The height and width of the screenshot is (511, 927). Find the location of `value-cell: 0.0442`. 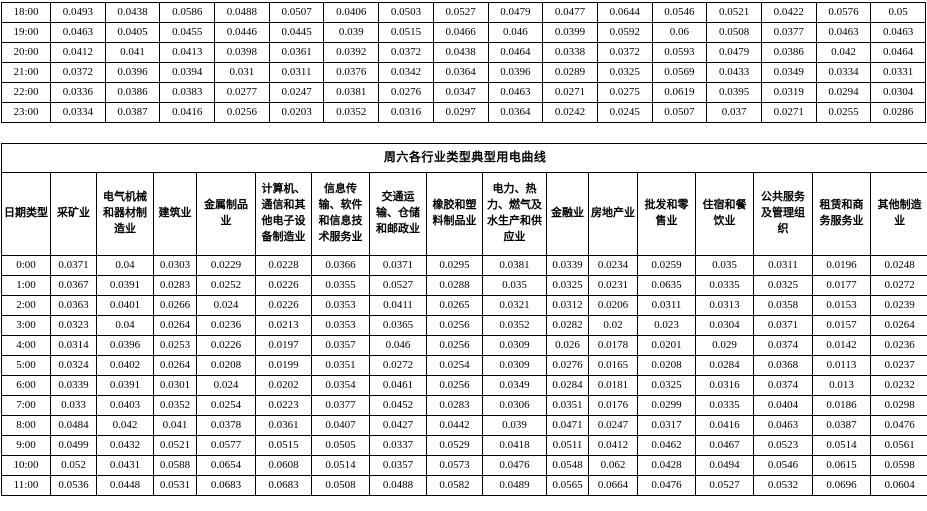

value-cell: 0.0442 is located at coordinates (454, 425).